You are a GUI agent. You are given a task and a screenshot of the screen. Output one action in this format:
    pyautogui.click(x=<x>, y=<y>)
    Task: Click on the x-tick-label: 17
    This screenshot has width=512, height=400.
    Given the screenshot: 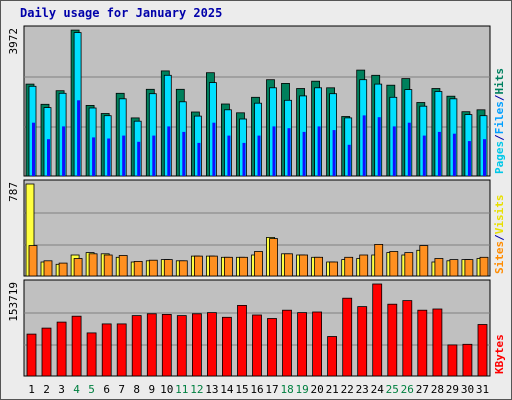 What is the action you would take?
    pyautogui.click(x=271, y=389)
    